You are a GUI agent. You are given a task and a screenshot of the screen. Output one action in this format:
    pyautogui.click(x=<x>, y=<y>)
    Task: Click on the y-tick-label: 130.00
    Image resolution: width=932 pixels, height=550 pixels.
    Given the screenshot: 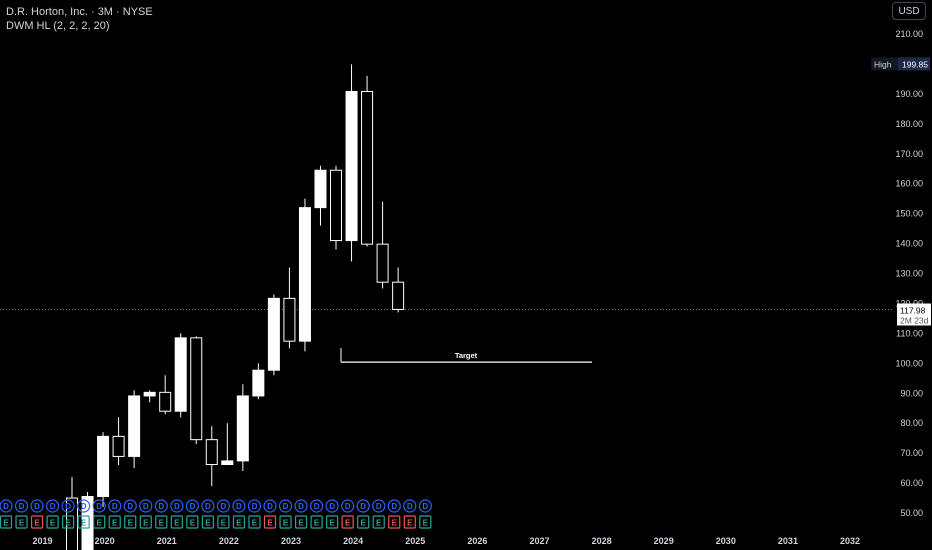 What is the action you would take?
    pyautogui.click(x=909, y=274)
    